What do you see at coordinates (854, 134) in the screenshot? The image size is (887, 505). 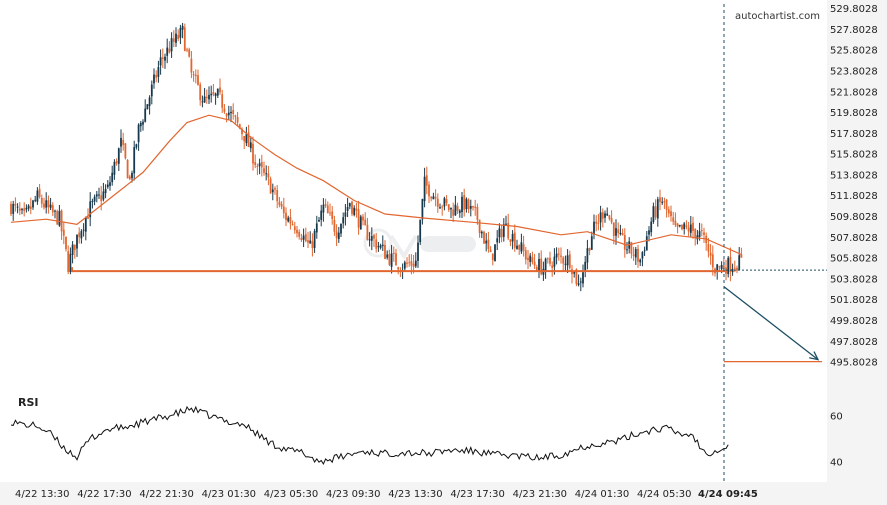 I see `y-tick-label: 517.8028` at bounding box center [854, 134].